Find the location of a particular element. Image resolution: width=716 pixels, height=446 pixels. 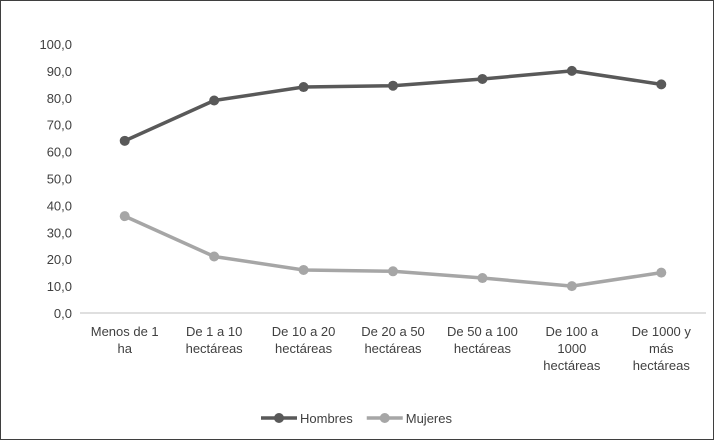

x-tick-label: De 50 a 100 hectáreas is located at coordinates (482, 340).